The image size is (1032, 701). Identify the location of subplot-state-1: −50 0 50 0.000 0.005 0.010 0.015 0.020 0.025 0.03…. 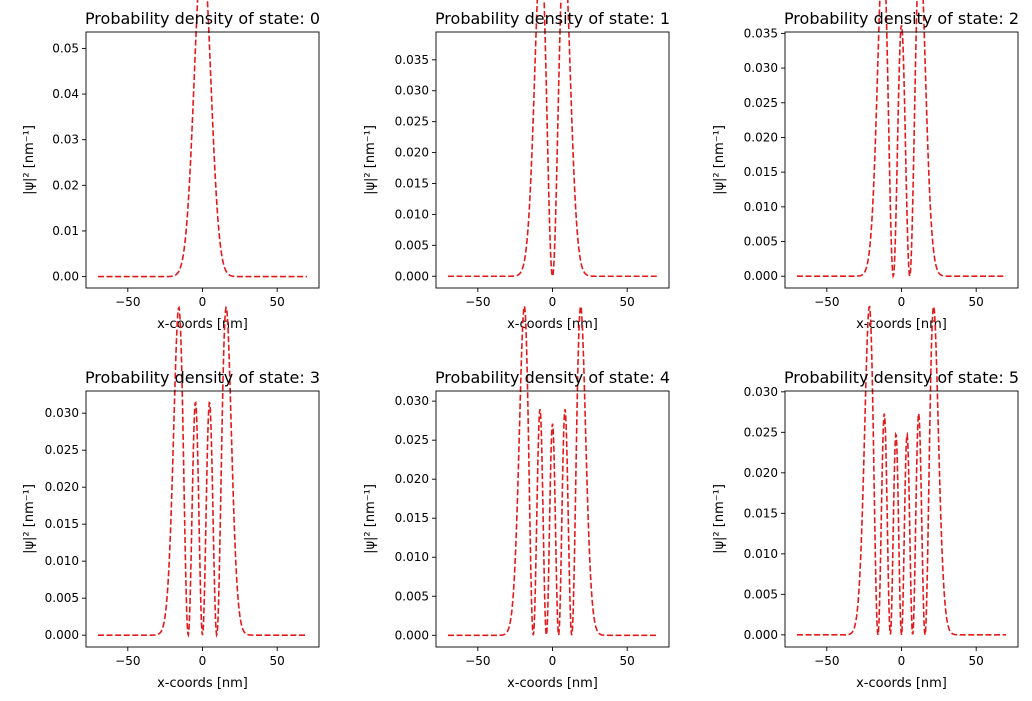
(516, 166).